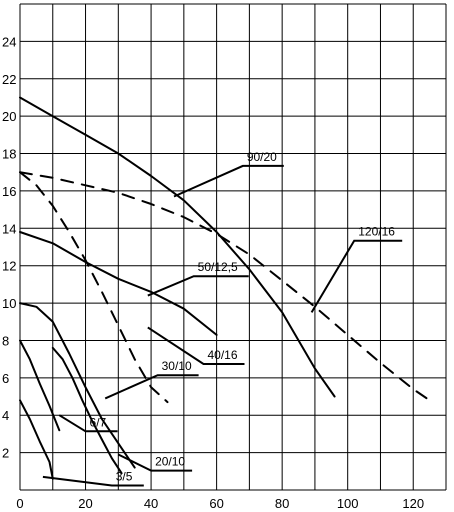  What do you see at coordinates (5, 415) in the screenshot?
I see `y-tick-label: 4` at bounding box center [5, 415].